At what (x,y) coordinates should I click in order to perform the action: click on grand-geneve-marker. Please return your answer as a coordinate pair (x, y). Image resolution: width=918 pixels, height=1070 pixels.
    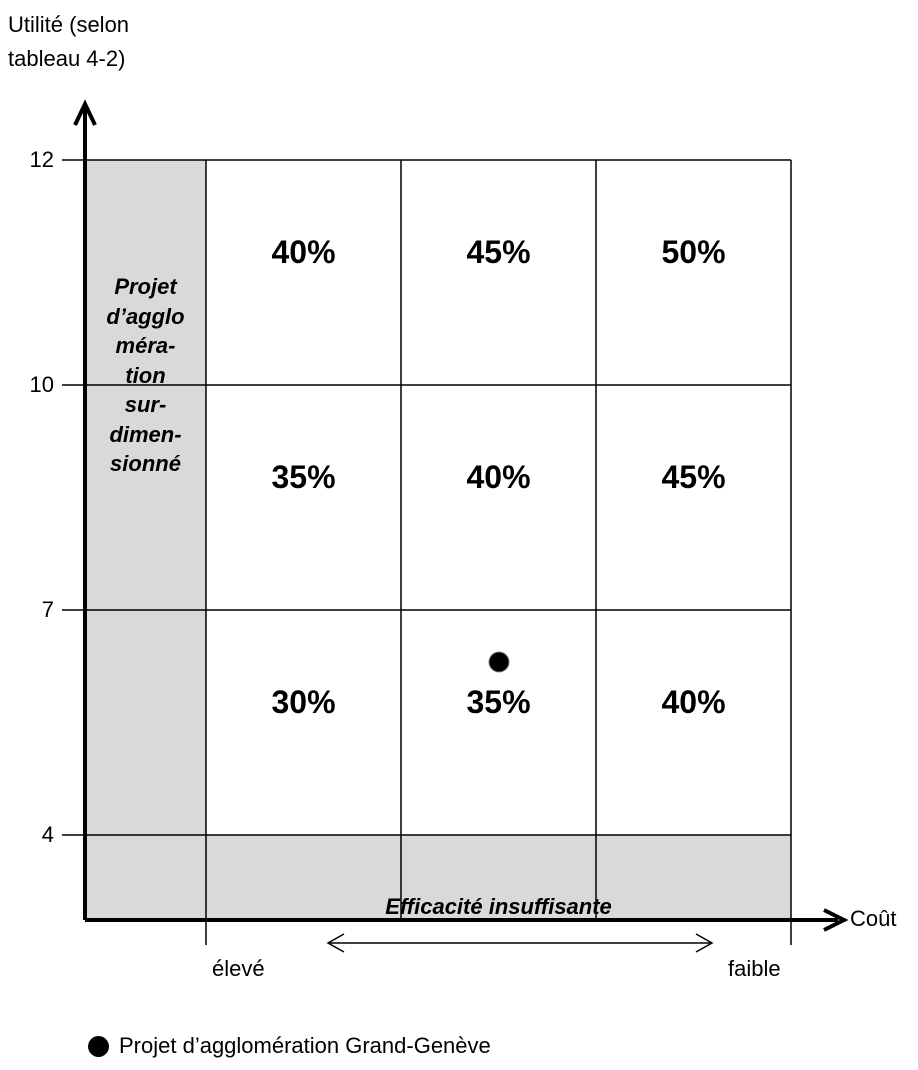
    Looking at the image, I should click on (499, 662).